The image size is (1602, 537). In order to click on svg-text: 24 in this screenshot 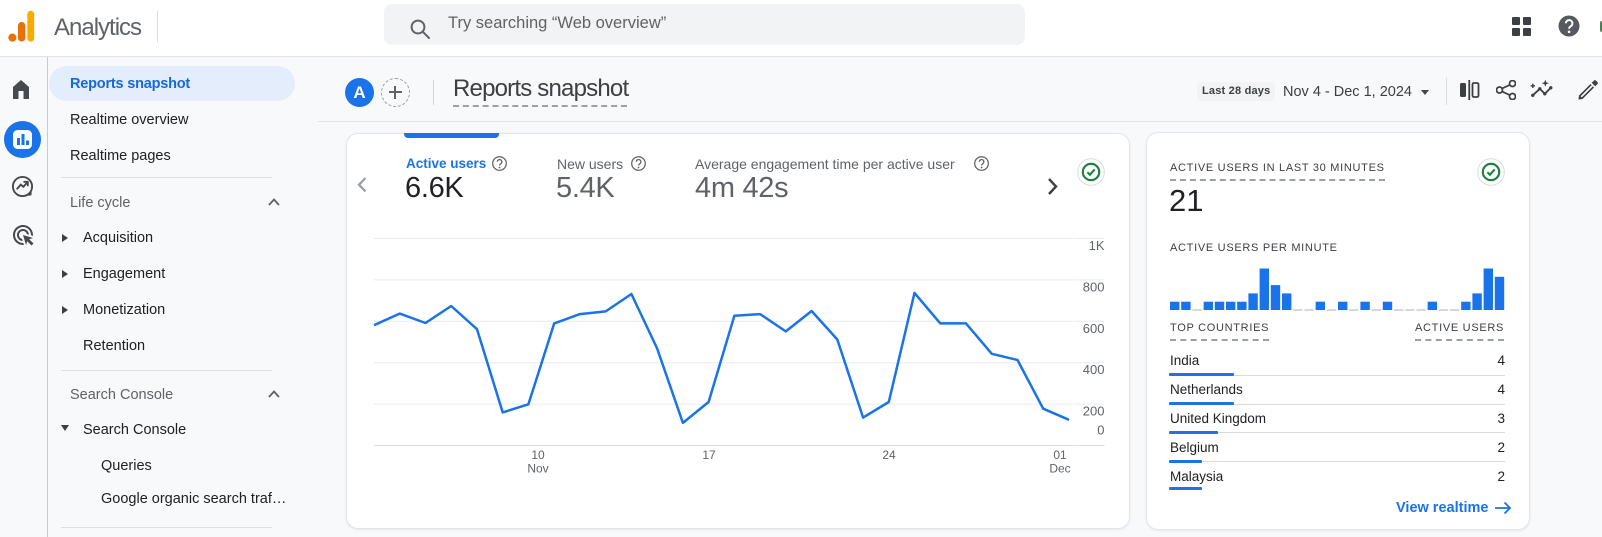, I will do `click(889, 455)`.